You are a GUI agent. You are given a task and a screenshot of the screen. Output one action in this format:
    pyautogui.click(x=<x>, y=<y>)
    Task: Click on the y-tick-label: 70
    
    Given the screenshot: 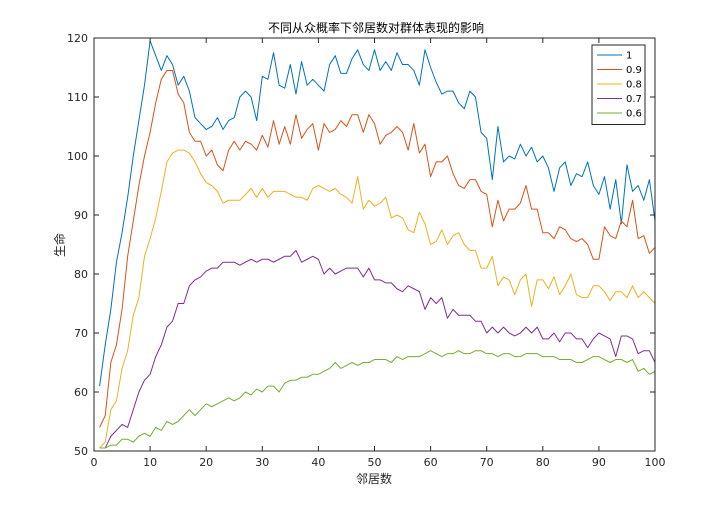 What is the action you would take?
    pyautogui.click(x=81, y=333)
    